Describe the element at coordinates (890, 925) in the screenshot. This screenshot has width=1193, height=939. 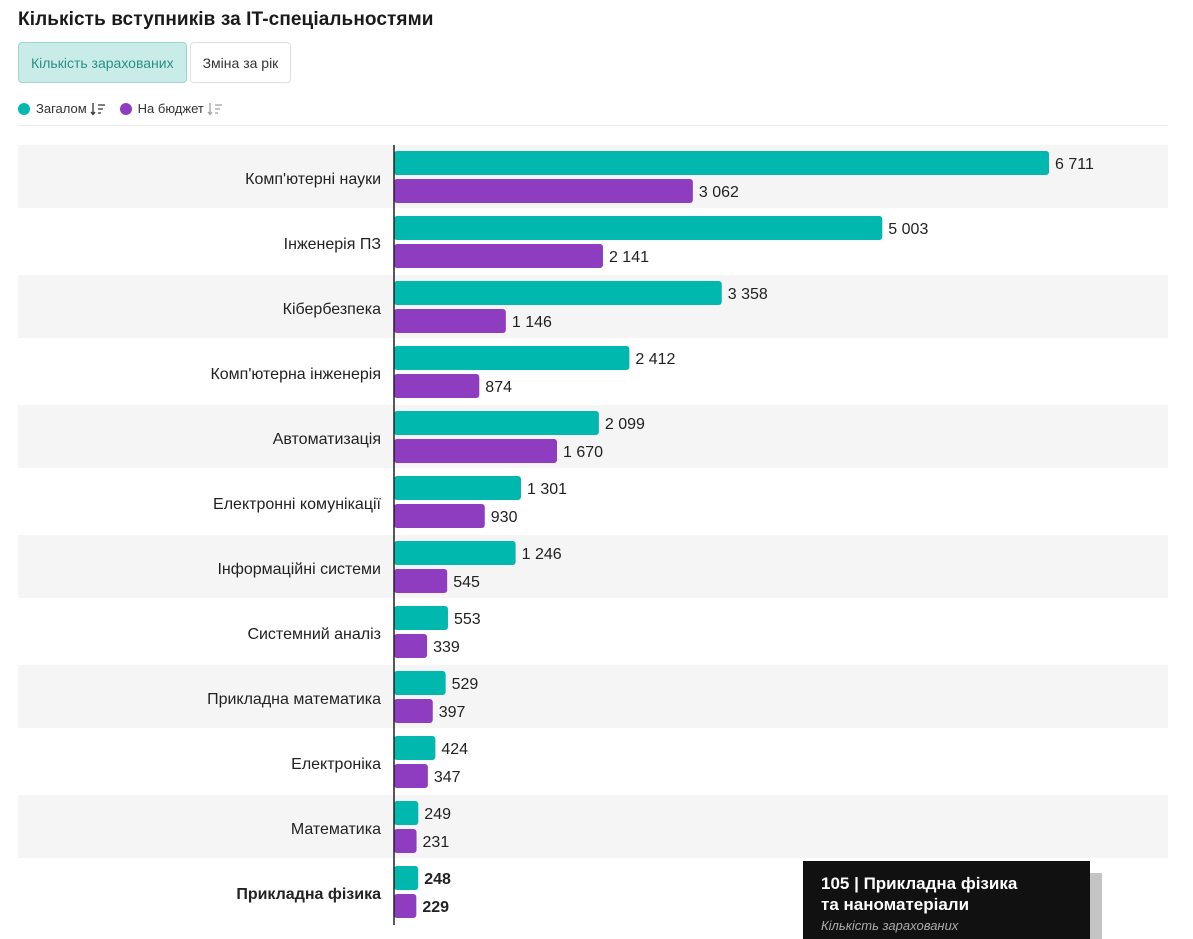
I see `tooltip-subtitle: Кількість зарахованих` at that location.